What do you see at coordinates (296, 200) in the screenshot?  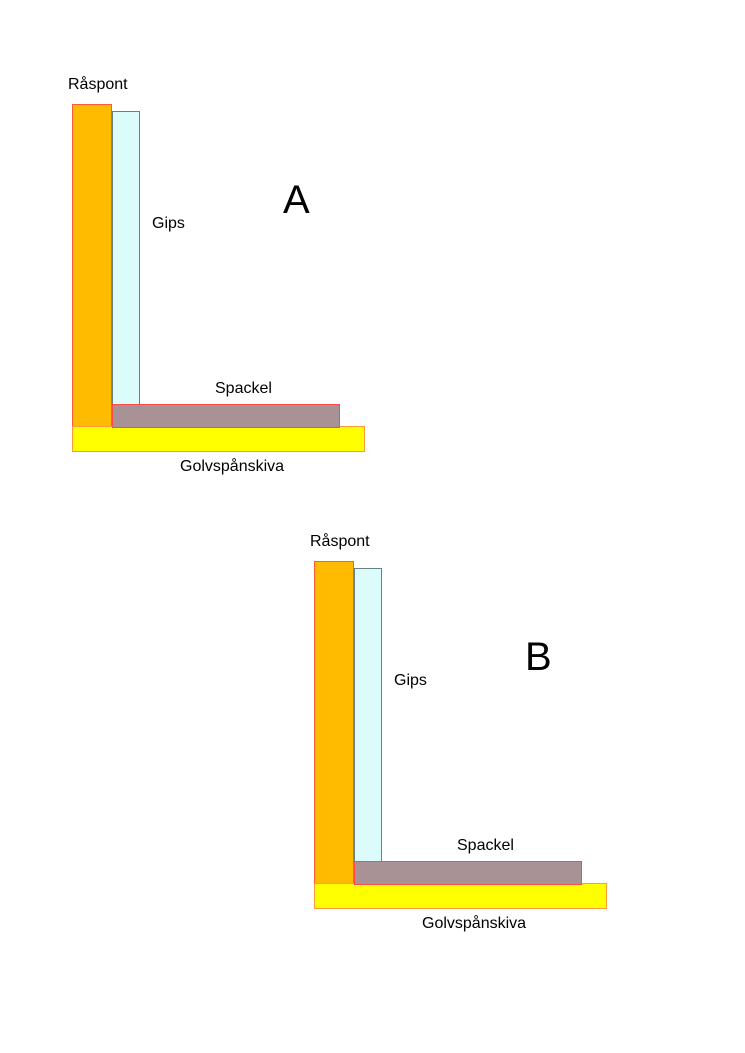 I see `figure-letter: A` at bounding box center [296, 200].